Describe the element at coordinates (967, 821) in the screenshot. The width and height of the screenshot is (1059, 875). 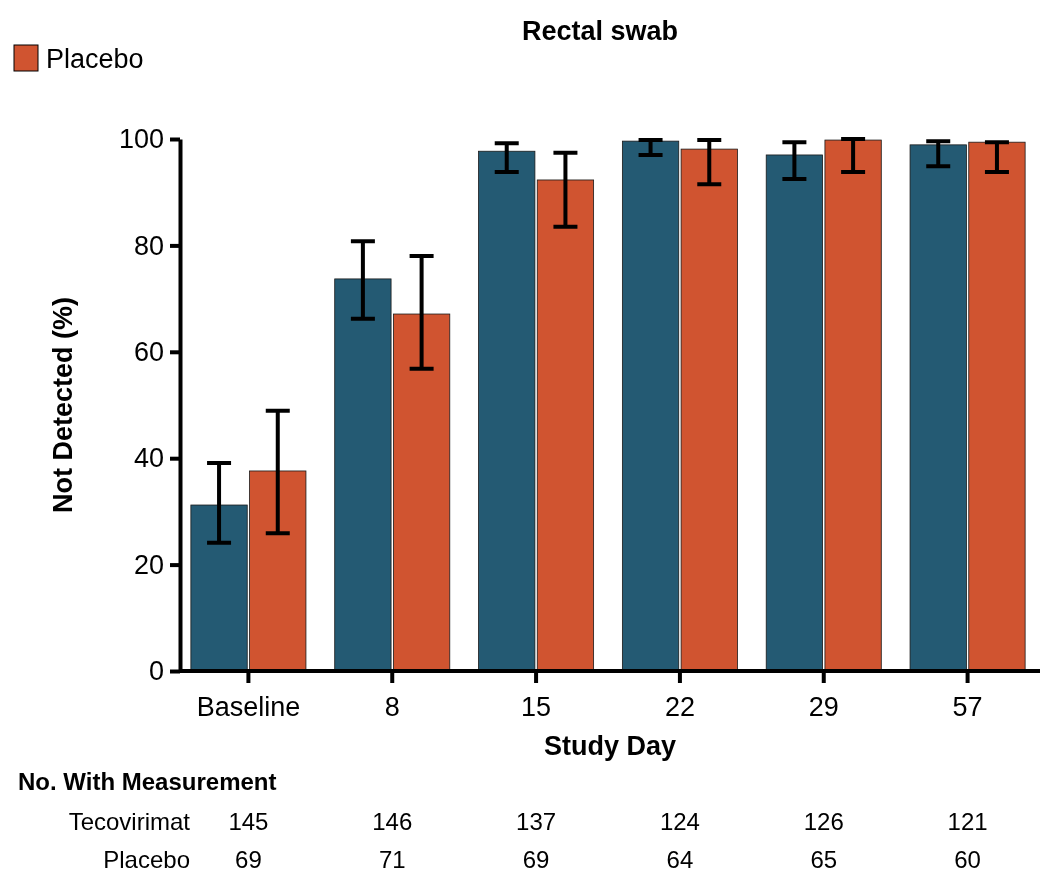
I see `text: 121` at that location.